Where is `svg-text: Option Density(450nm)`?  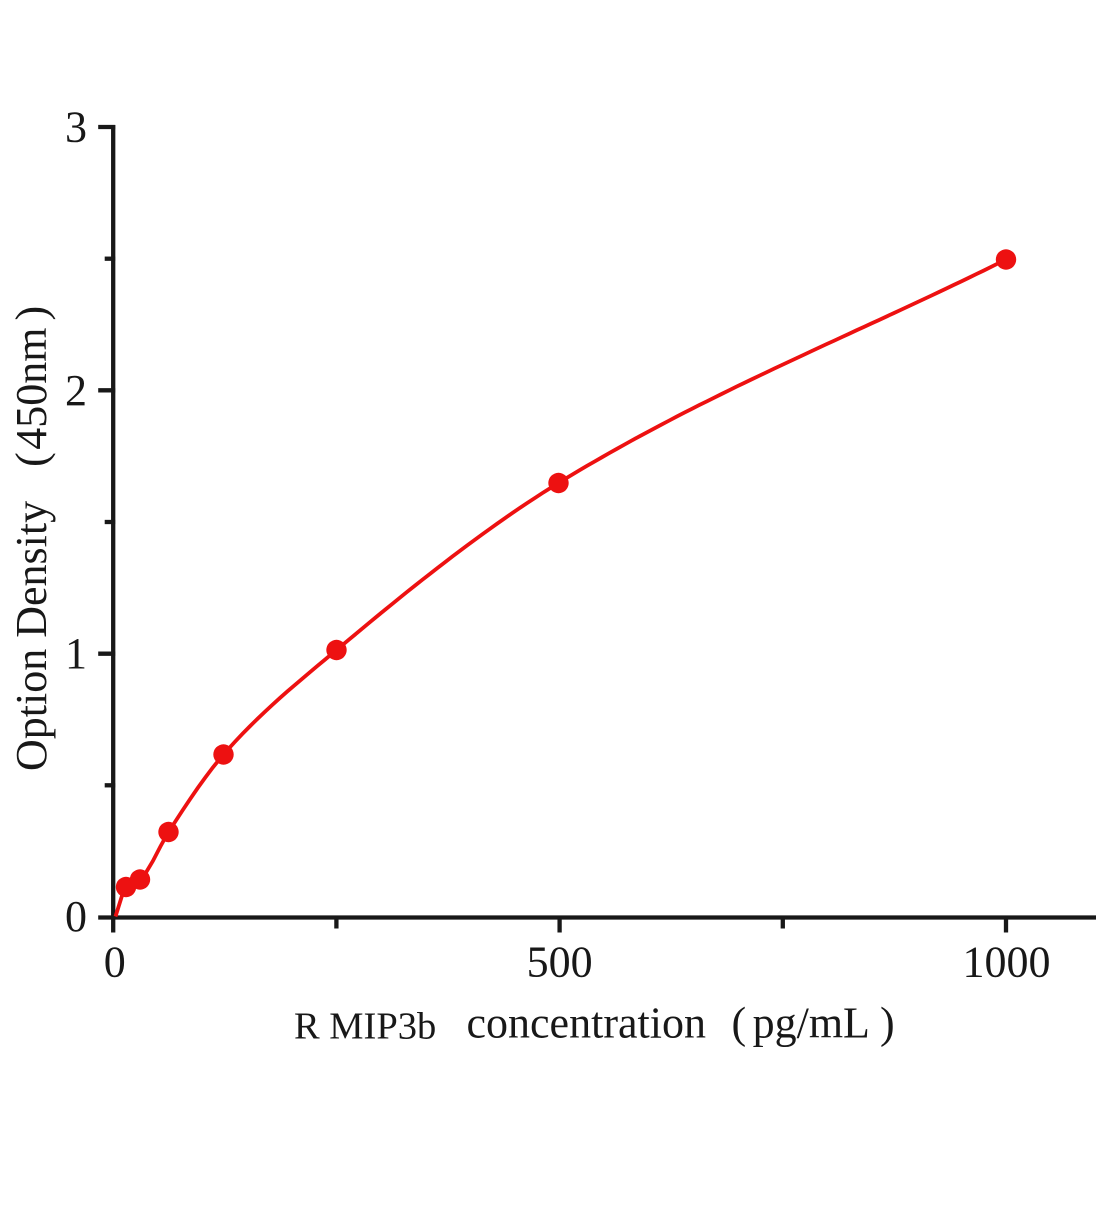 svg-text: Option Density(450nm) is located at coordinates (31, 538).